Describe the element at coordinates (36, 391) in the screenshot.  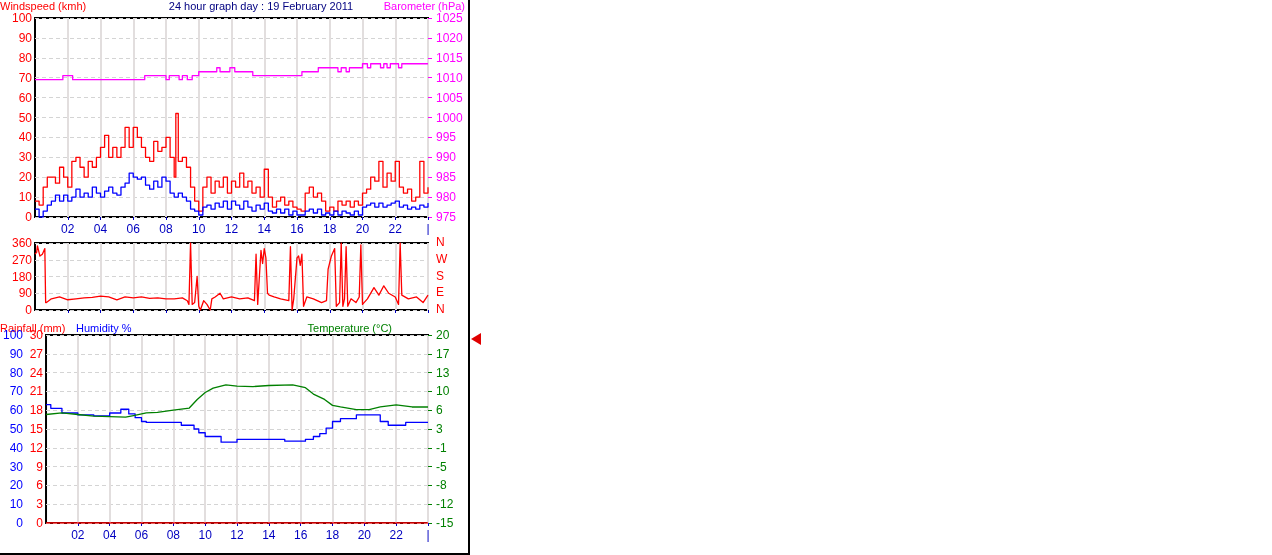
I see `y-tick-label: 21` at that location.